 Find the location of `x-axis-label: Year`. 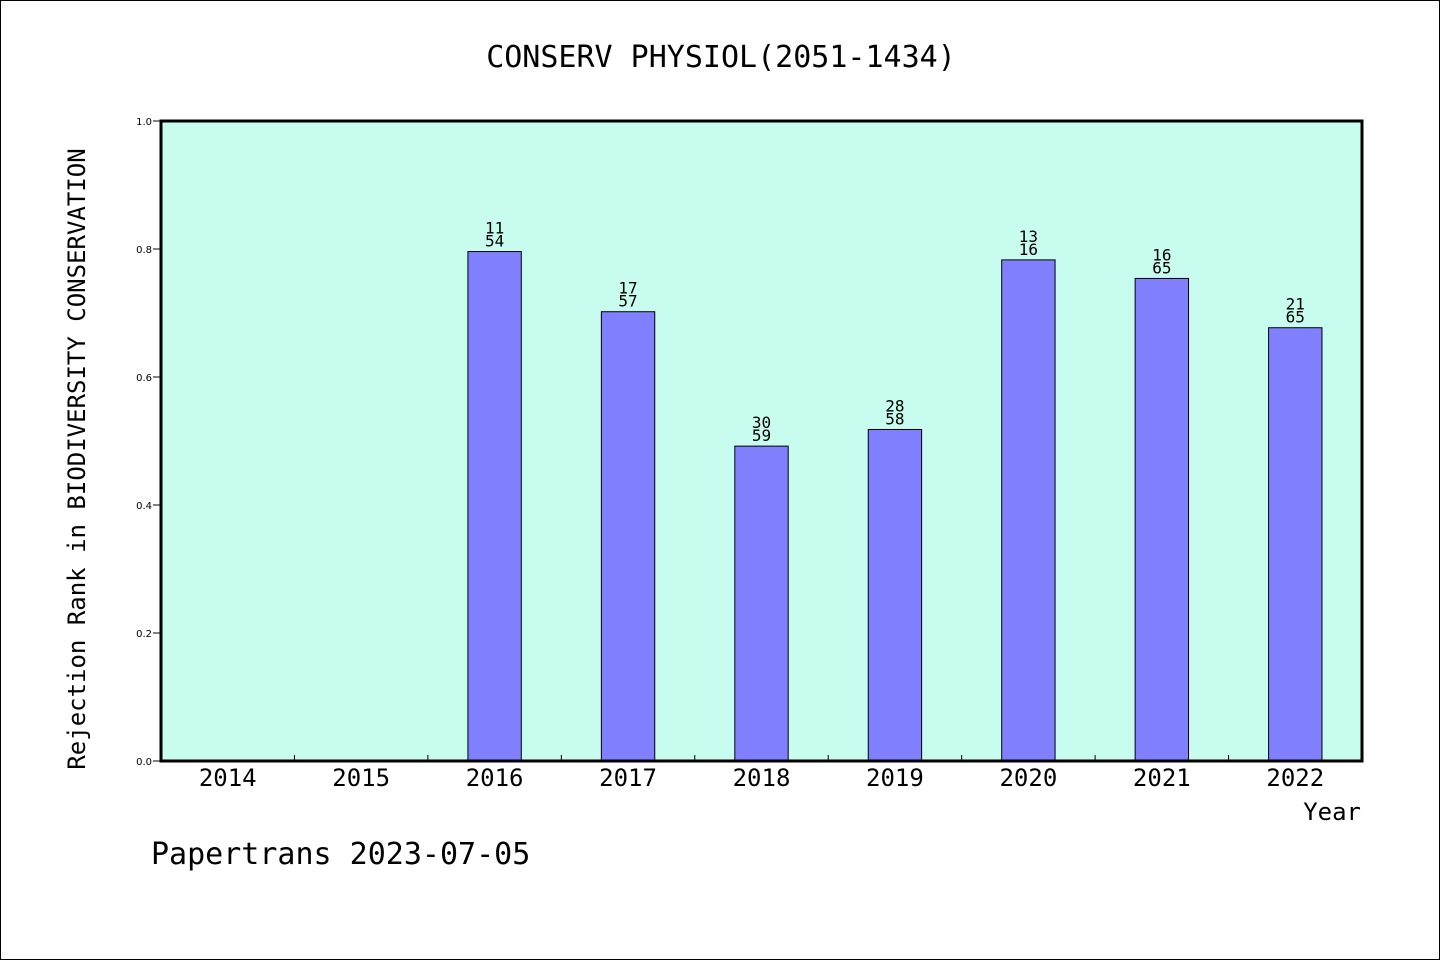

x-axis-label: Year is located at coordinates (1332, 812).